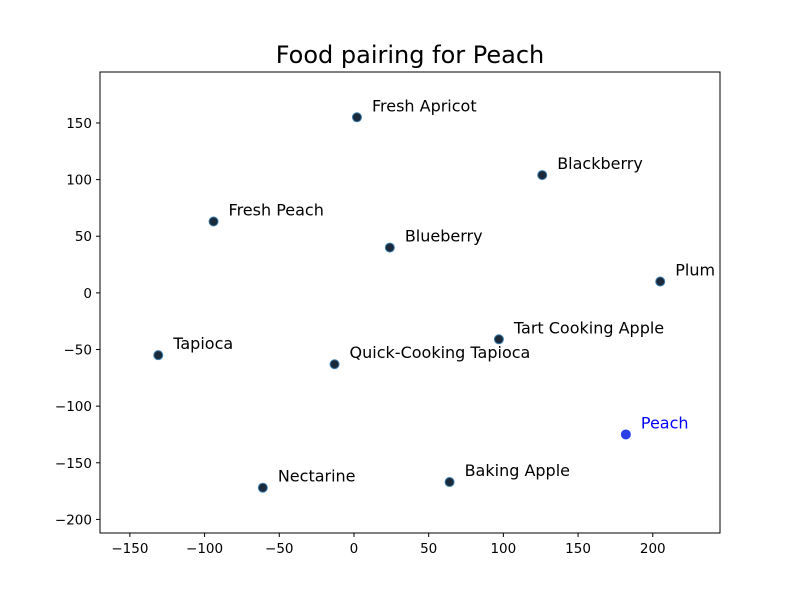 Image resolution: width=800 pixels, height=600 pixels. I want to click on point-label: Nectarine, so click(317, 476).